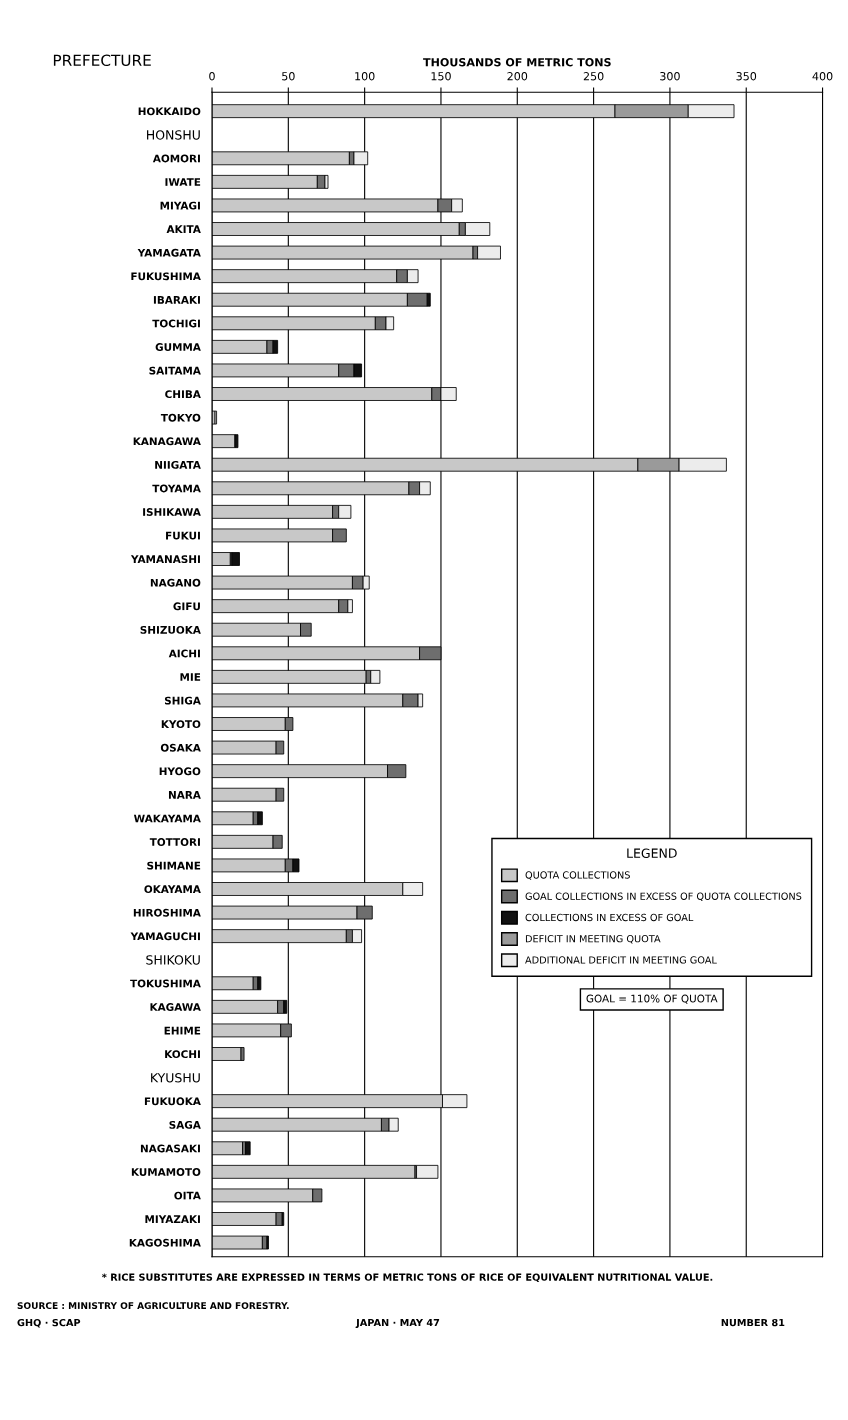  Describe the element at coordinates (182, 1030) in the screenshot. I see `y-tick-label: EHIME` at that location.